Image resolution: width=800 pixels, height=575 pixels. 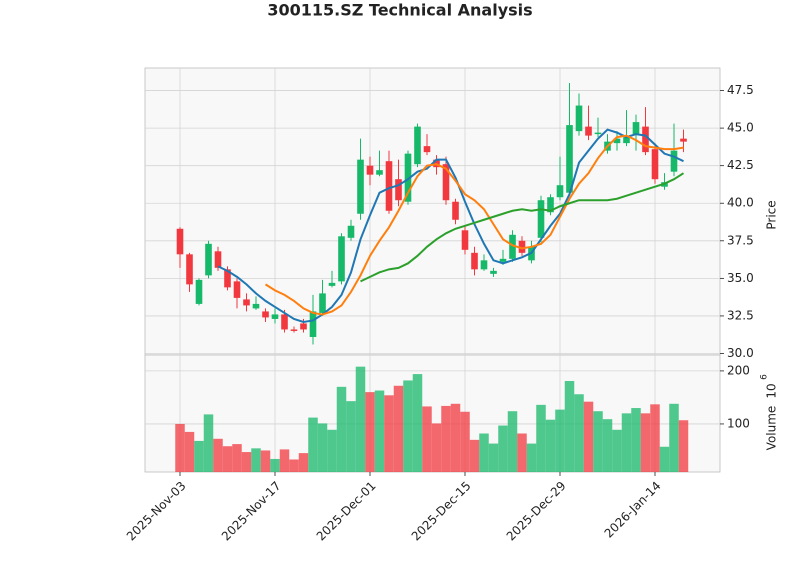 I want to click on y-tick-label: 32.5, so click(x=740, y=315).